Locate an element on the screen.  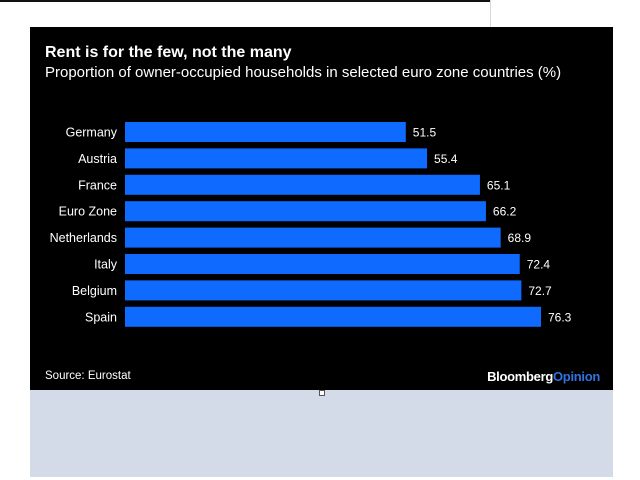
category-label: Netherlands is located at coordinates (83, 238).